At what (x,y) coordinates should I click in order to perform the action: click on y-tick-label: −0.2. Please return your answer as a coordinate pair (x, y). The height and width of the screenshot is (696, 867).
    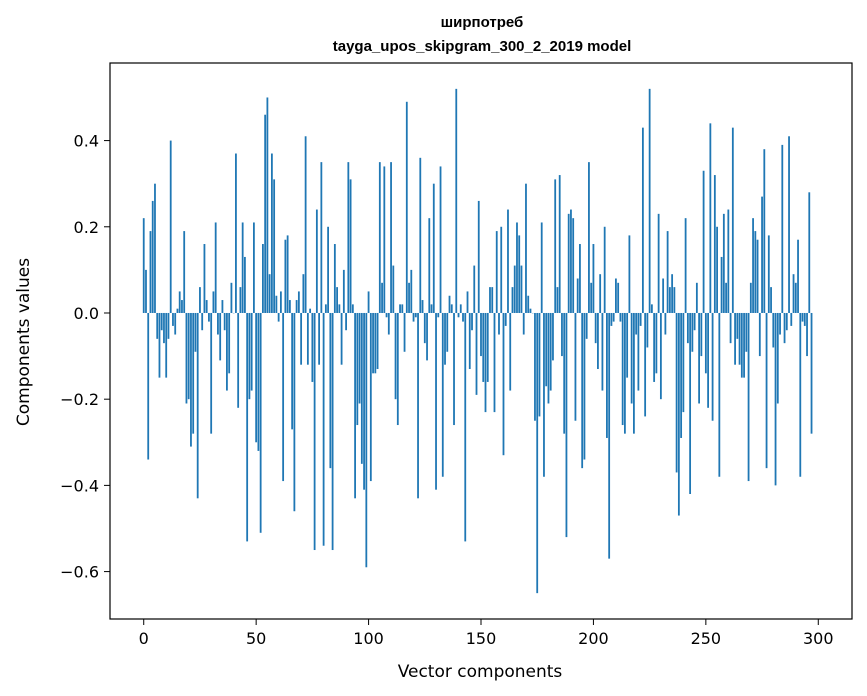
    Looking at the image, I should click on (79, 399).